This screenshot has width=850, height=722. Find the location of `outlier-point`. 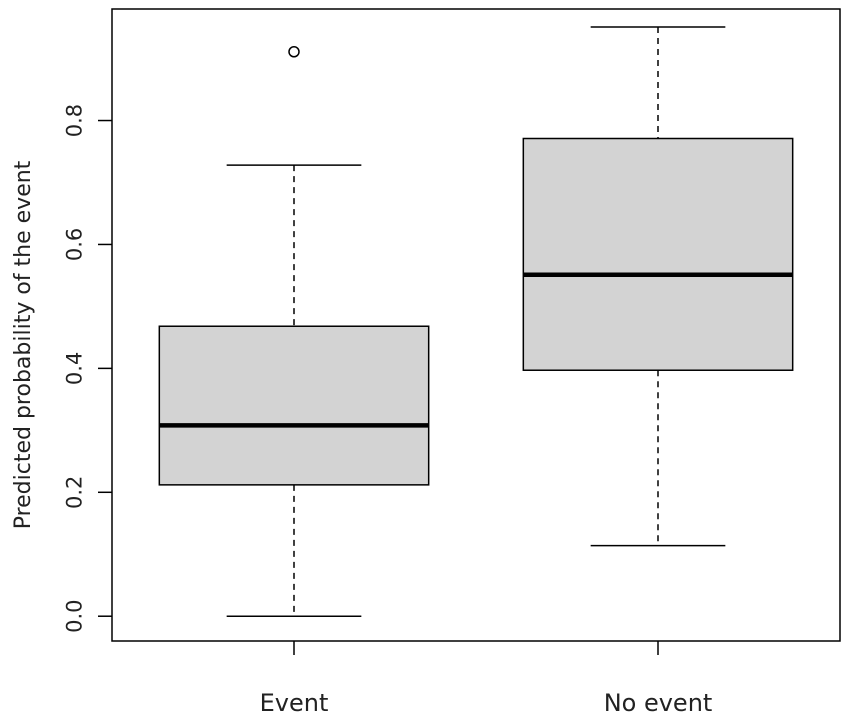

outlier-point is located at coordinates (294, 52).